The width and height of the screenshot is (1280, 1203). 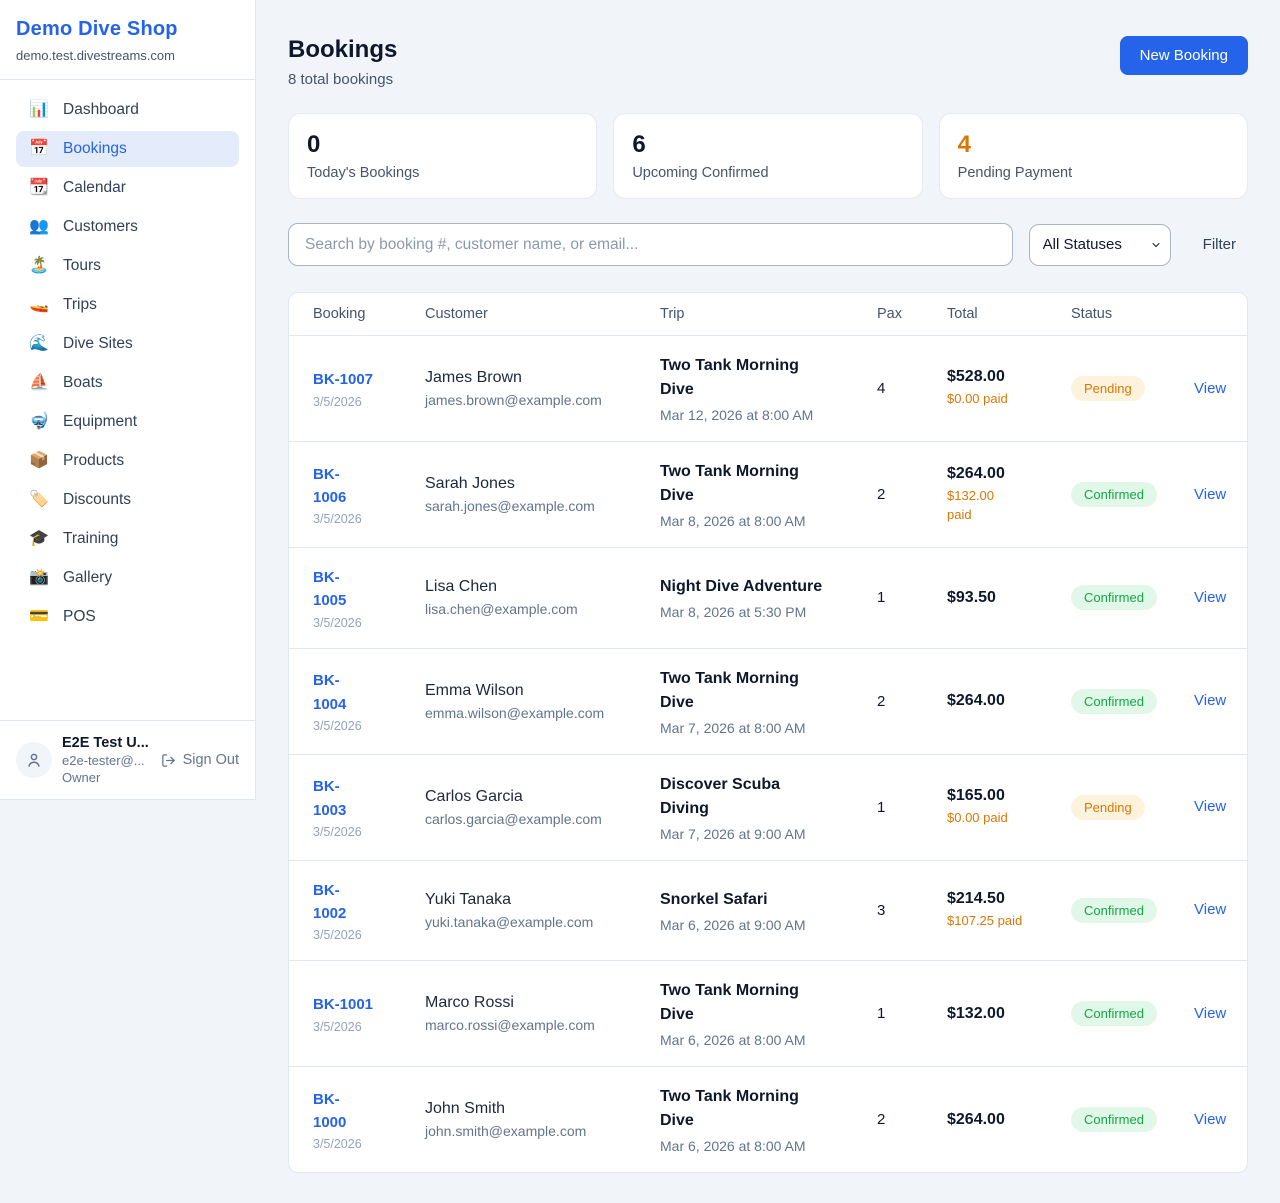 What do you see at coordinates (1093, 156) in the screenshot?
I see `stat-card-pending-payment: 4 Pending Payment` at bounding box center [1093, 156].